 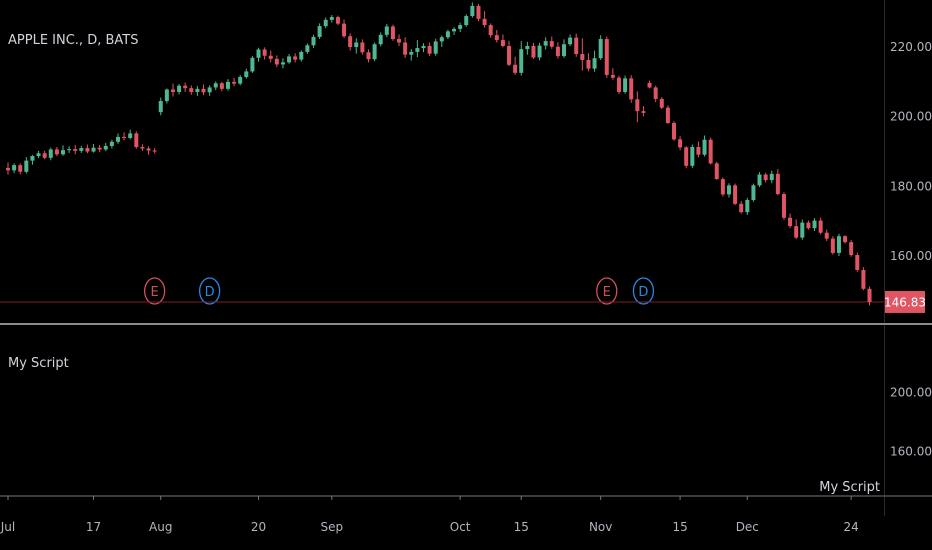 I want to click on time-tick-label: Nov, so click(x=600, y=527).